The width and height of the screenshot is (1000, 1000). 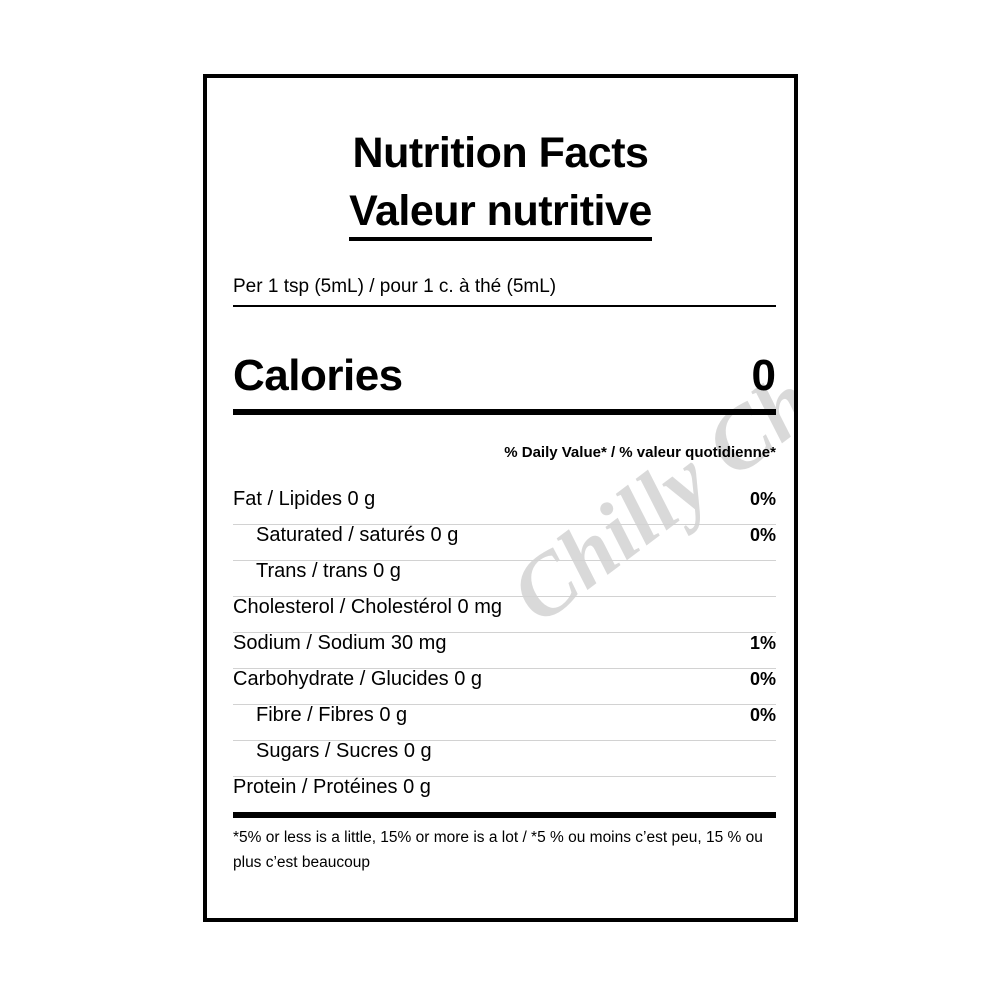 I want to click on nutrient-label: Cholesterol / Cholestérol 0 mg, so click(x=368, y=607).